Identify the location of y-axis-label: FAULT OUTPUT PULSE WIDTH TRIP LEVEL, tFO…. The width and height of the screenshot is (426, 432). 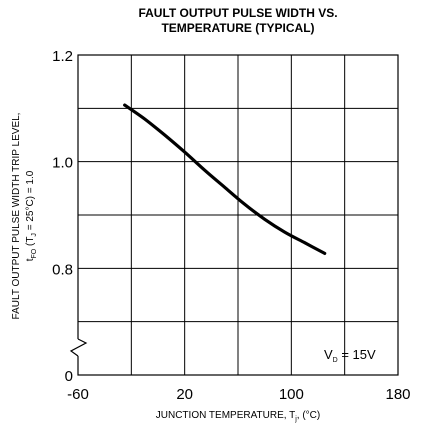
(24, 216).